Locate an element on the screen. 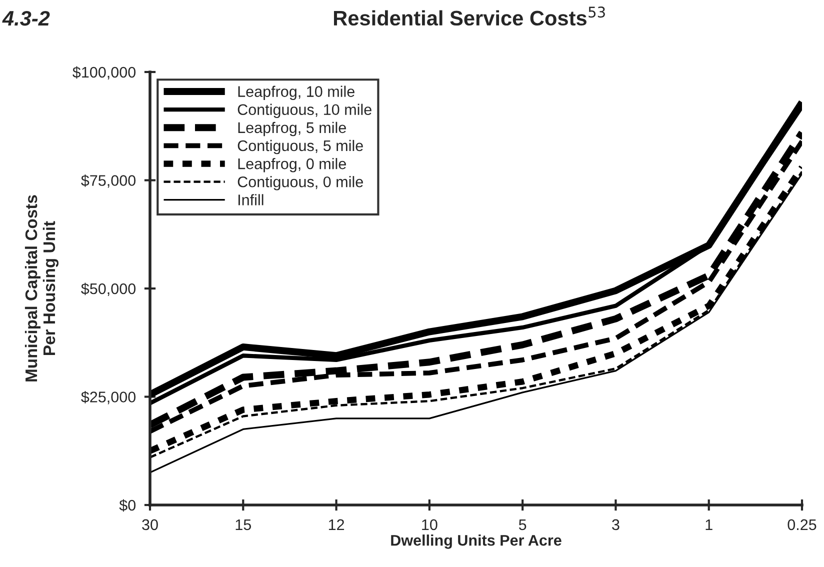  legend-label: Leapfrog, 5 mile is located at coordinates (292, 129).